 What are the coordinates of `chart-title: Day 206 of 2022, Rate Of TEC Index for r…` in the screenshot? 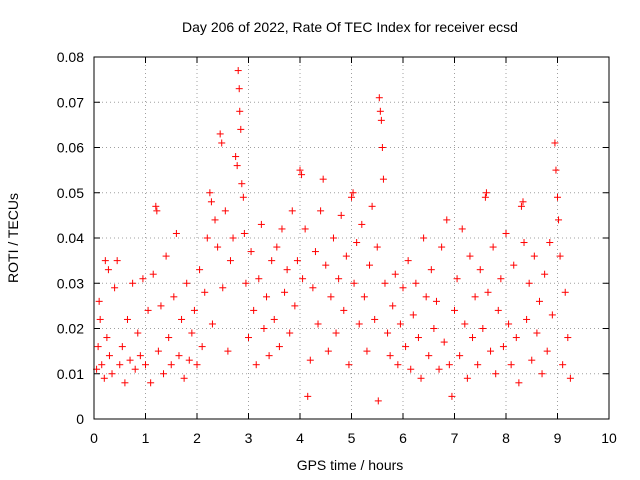 It's located at (350, 27).